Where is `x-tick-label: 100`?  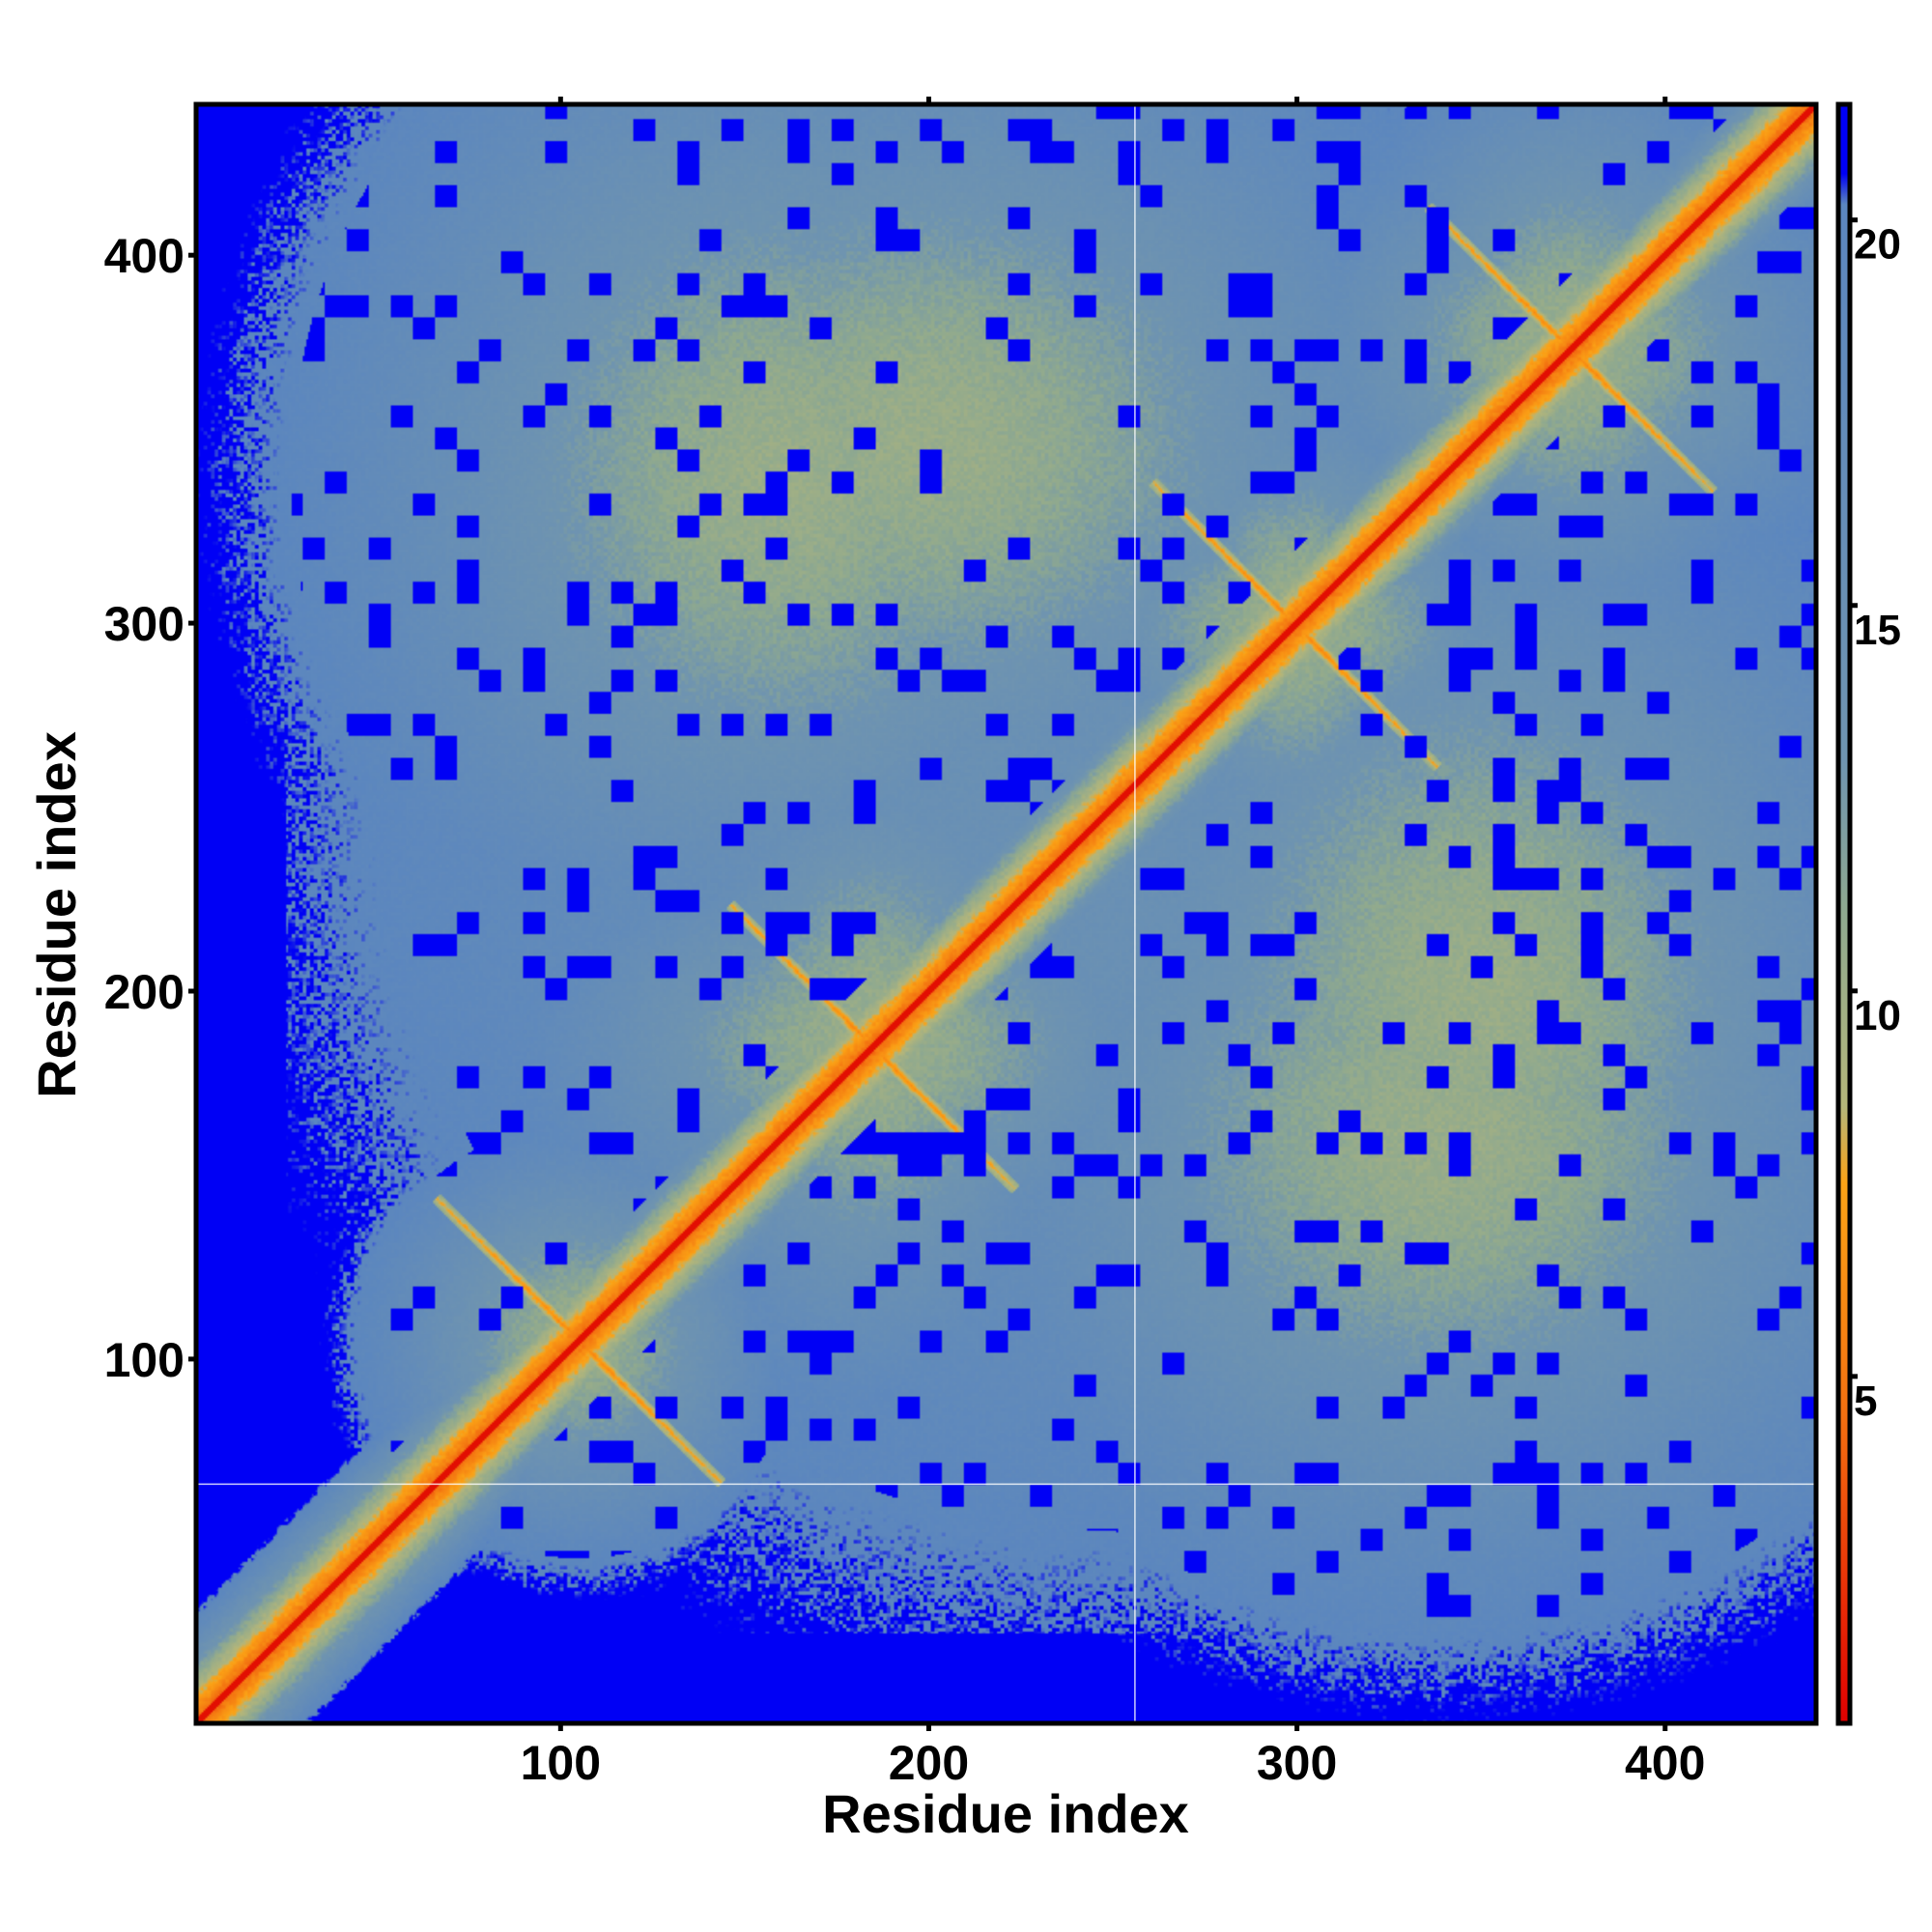 x-tick-label: 100 is located at coordinates (561, 1763).